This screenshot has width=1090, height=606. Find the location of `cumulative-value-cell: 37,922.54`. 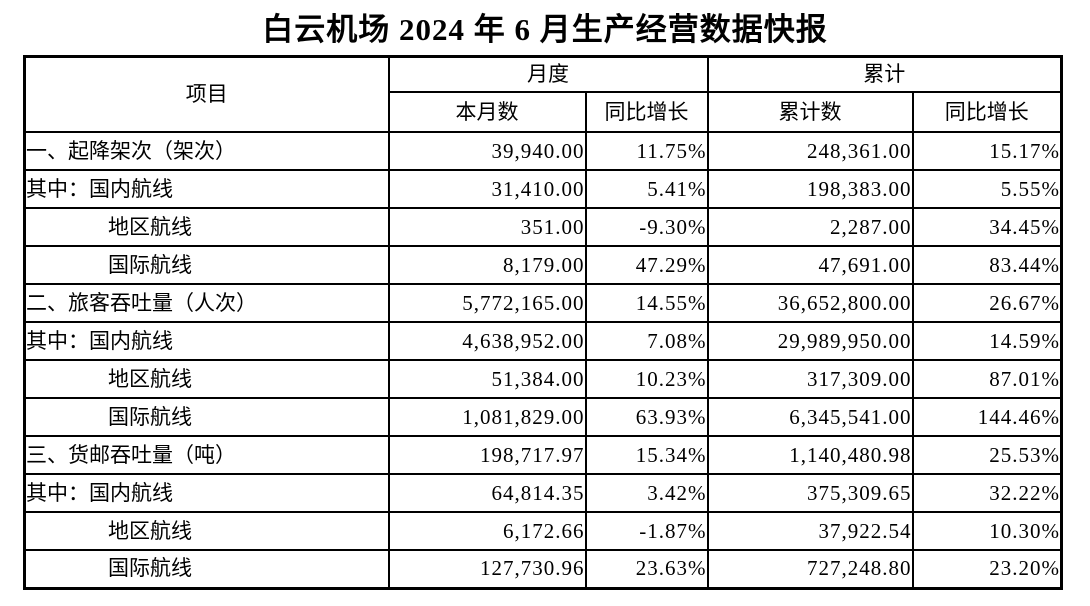

cumulative-value-cell: 37,922.54 is located at coordinates (810, 531).